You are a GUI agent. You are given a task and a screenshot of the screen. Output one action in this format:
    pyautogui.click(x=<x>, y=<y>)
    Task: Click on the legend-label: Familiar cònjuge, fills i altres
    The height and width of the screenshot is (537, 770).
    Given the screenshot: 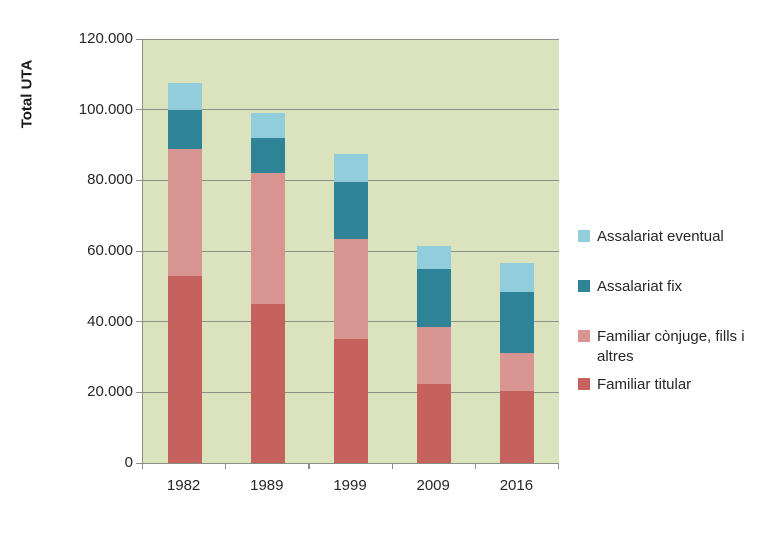 What is the action you would take?
    pyautogui.click(x=671, y=346)
    